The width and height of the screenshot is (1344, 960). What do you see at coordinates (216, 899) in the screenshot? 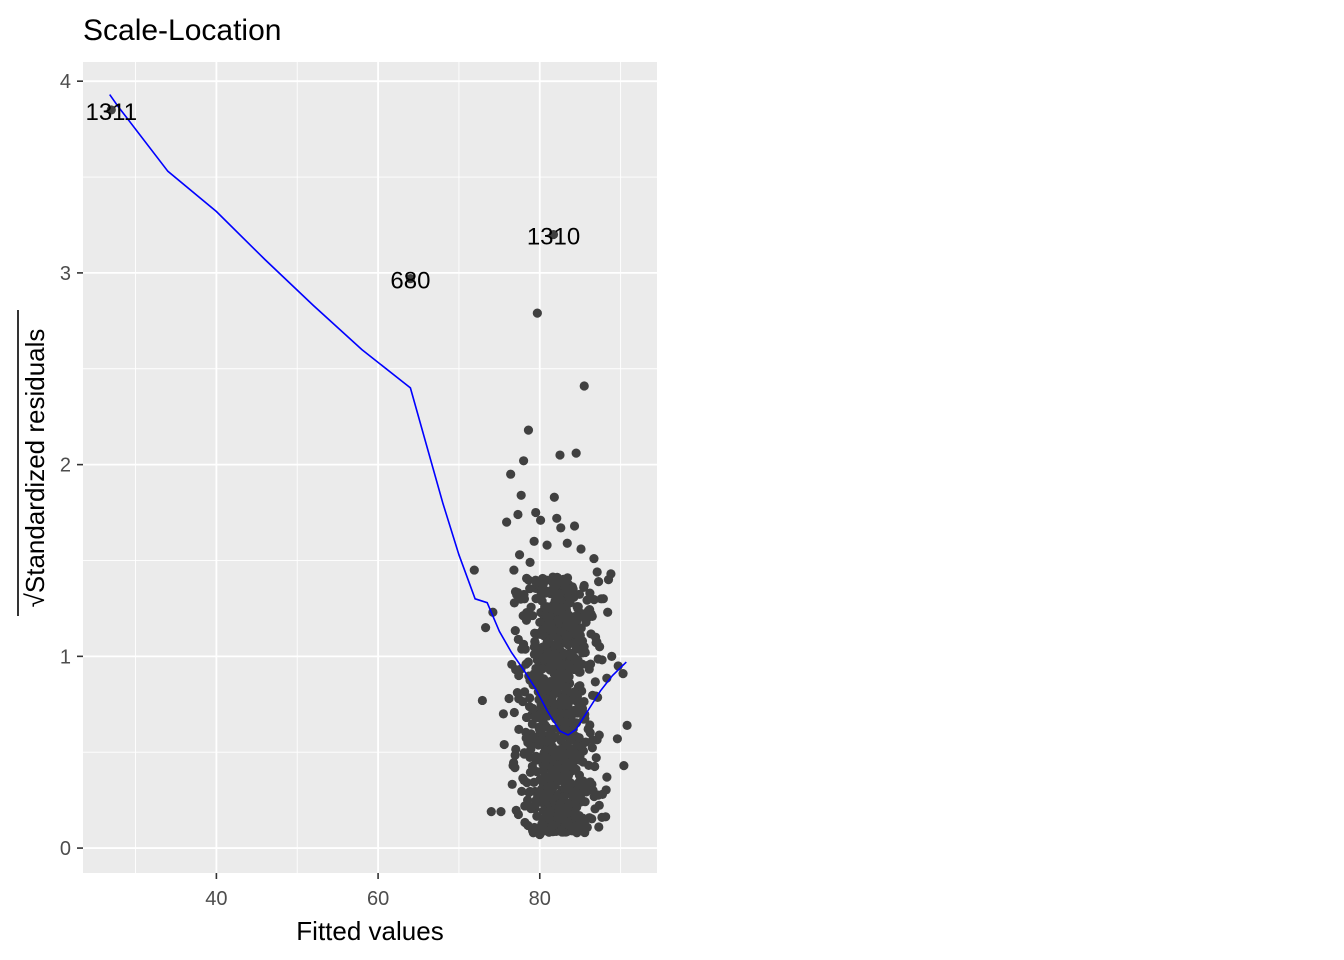
I see `x-tick-label: 40` at bounding box center [216, 899].